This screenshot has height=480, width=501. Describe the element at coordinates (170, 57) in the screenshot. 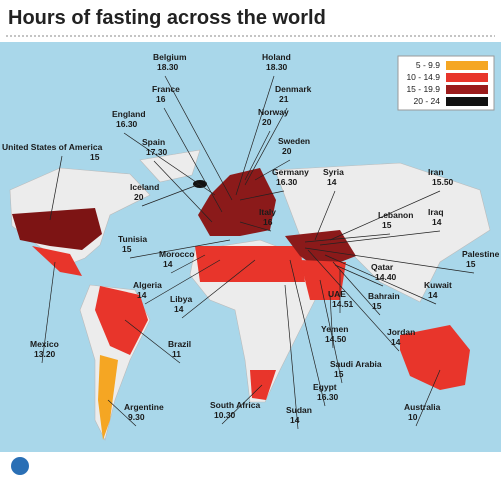

I see `country-name: Belgium` at that location.